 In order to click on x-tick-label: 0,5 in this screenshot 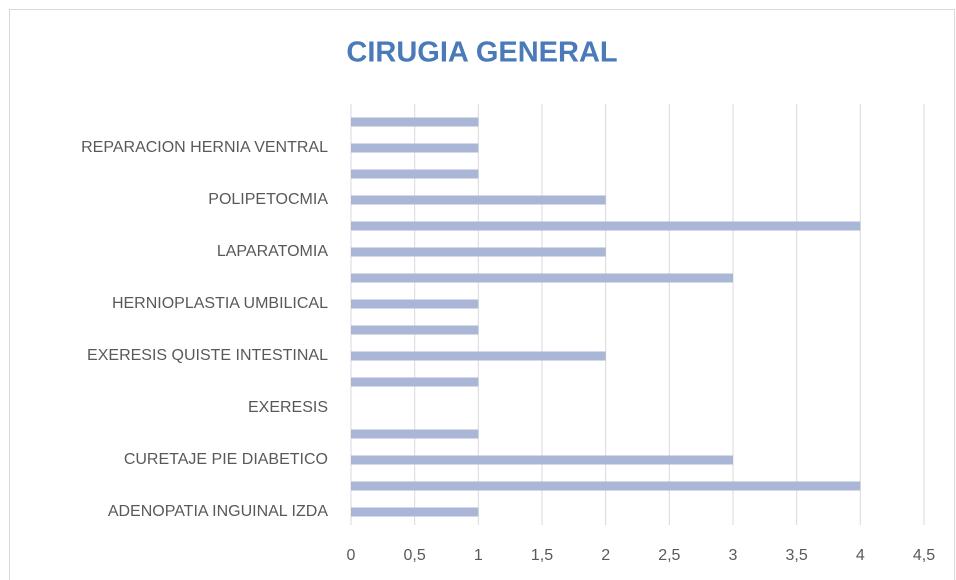, I will do `click(415, 555)`.